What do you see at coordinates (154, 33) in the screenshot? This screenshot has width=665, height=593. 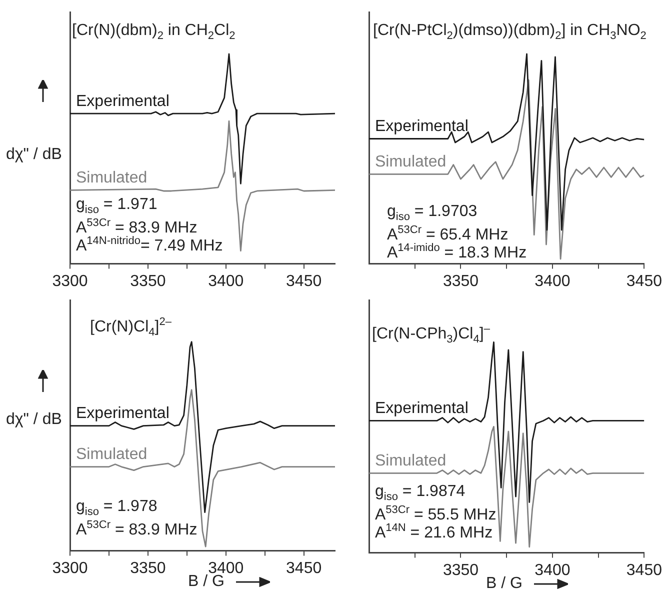 I see `chart-title: [Cr(N)(dbm)$_{2}$ in CH$_{2}$Cl$_{2}$` at bounding box center [154, 33].